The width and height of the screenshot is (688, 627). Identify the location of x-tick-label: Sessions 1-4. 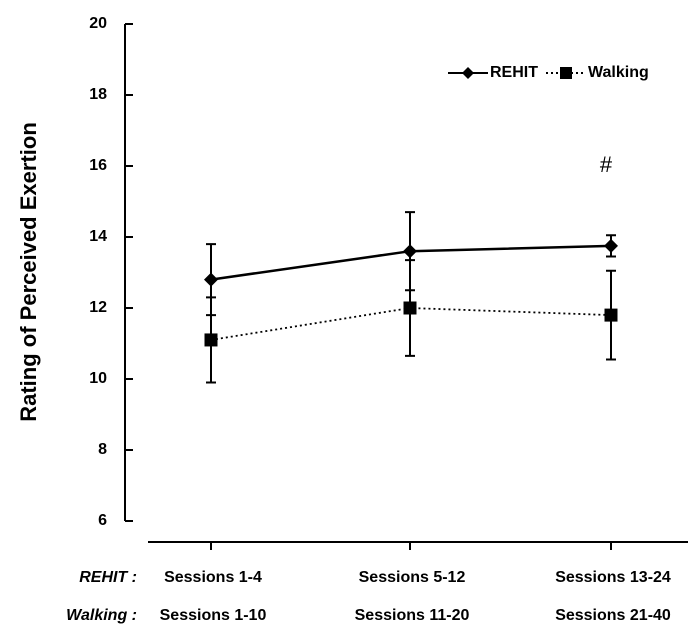
(213, 577).